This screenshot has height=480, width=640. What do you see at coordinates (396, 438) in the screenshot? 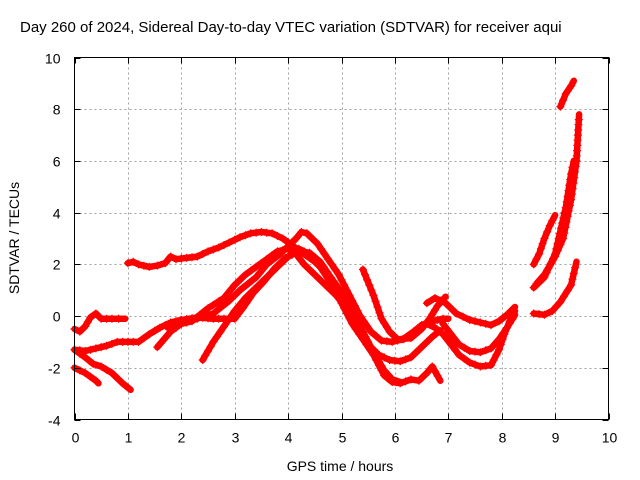
I see `x-tick-label: 6` at bounding box center [396, 438].